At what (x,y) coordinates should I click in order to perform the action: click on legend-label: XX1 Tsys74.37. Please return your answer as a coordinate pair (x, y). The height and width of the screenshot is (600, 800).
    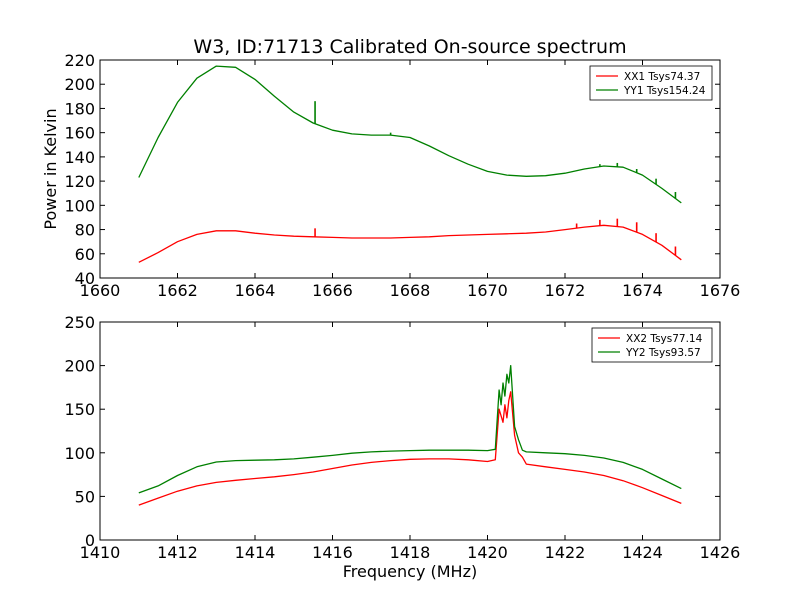
    Looking at the image, I should click on (662, 77).